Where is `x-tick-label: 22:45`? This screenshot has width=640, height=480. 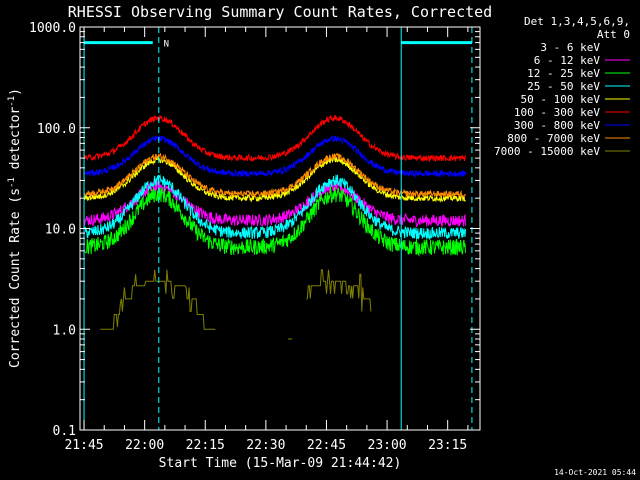 x-tick-label: 22:45 is located at coordinates (326, 445).